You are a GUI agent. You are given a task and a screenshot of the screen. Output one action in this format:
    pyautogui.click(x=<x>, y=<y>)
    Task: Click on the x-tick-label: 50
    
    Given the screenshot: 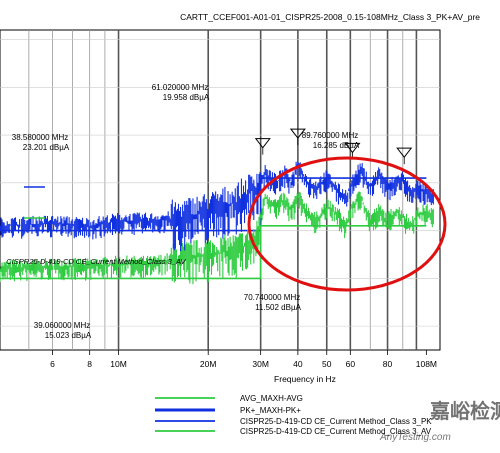 What is the action you would take?
    pyautogui.click(x=327, y=364)
    